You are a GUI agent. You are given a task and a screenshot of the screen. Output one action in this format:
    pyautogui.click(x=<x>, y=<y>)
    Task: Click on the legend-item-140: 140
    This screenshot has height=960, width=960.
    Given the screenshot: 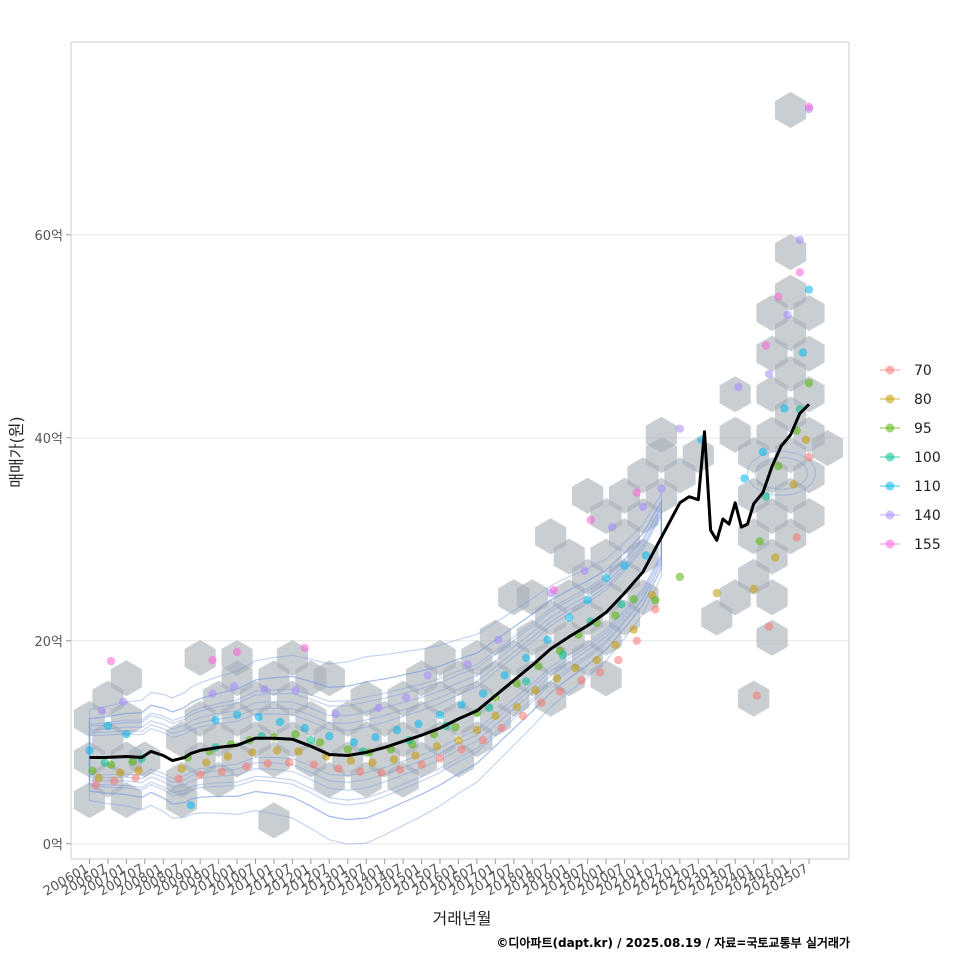 What is the action you would take?
    pyautogui.click(x=910, y=516)
    